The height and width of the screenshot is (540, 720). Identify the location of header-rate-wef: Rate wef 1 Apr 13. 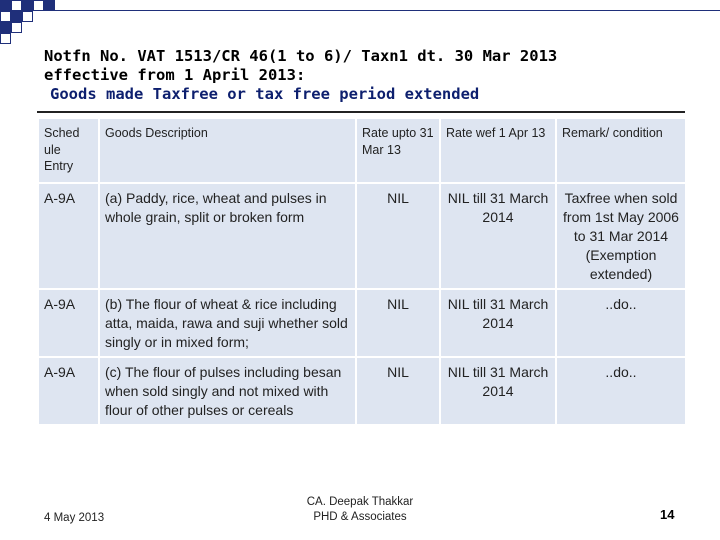
(498, 150).